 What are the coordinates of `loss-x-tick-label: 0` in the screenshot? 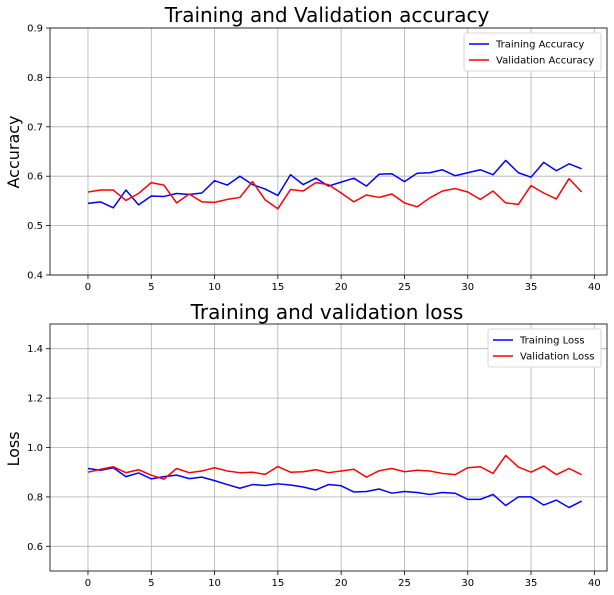 It's located at (88, 583).